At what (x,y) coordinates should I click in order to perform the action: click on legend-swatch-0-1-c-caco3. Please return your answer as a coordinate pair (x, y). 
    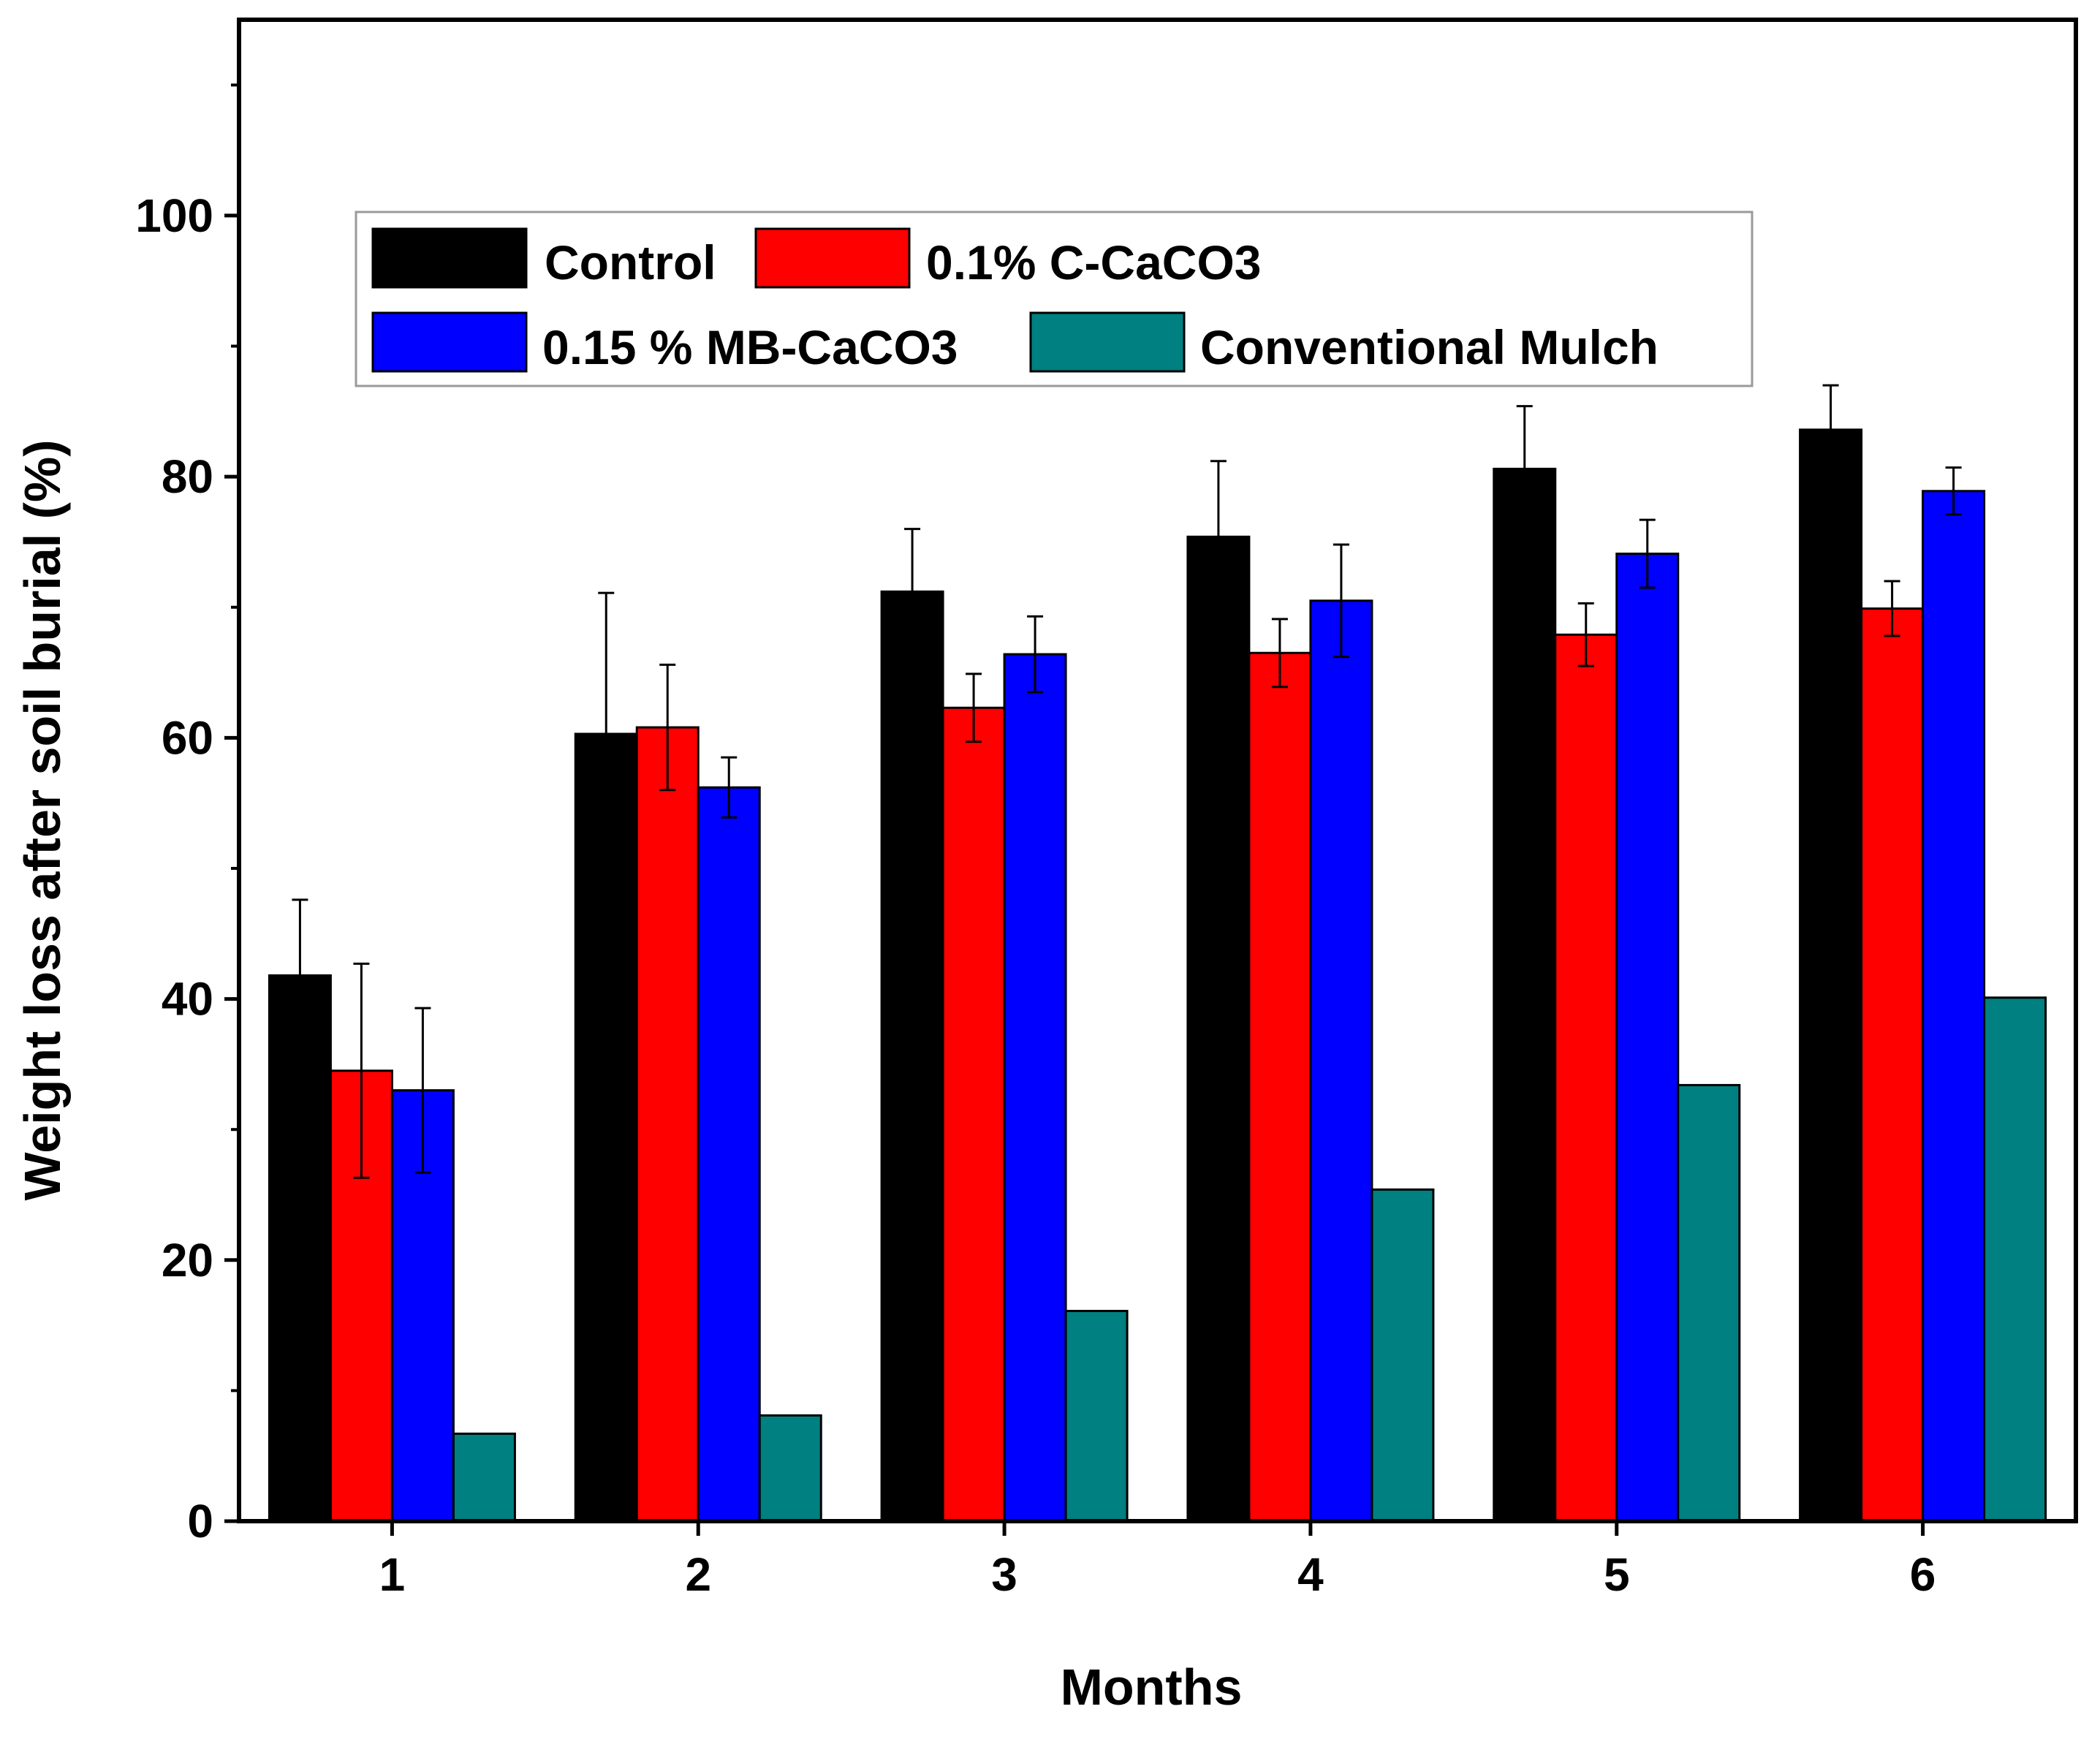
    Looking at the image, I should click on (832, 258).